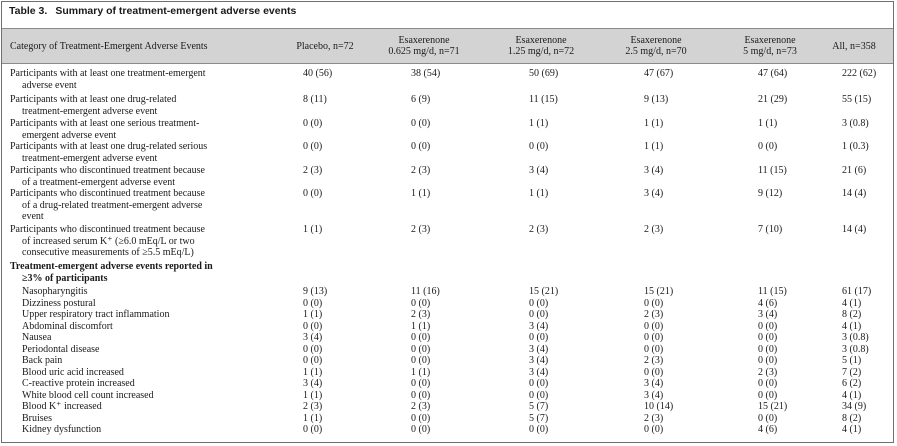 Image resolution: width=897 pixels, height=446 pixels. I want to click on col-header-dose-0625: Esaxerenone 0.625 mg/d, n=71, so click(424, 46).